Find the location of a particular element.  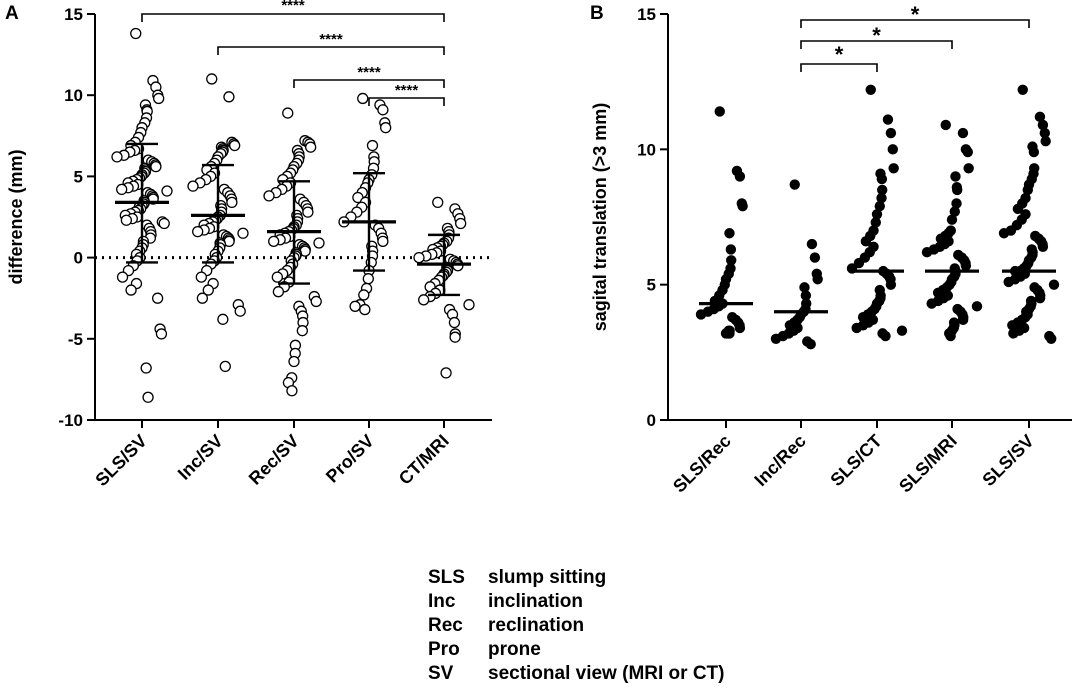

legend-desc: prone is located at coordinates (514, 649).